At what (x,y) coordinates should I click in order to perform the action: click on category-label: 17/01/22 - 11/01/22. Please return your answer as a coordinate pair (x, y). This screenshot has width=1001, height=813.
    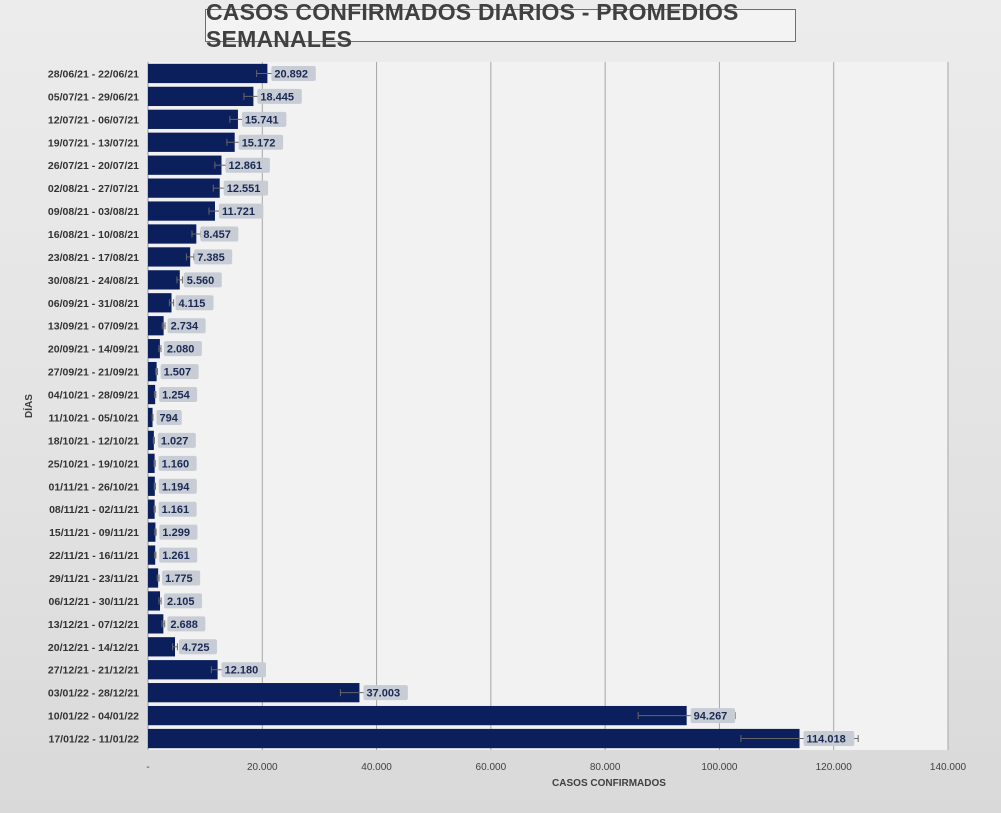
    Looking at the image, I should click on (94, 740).